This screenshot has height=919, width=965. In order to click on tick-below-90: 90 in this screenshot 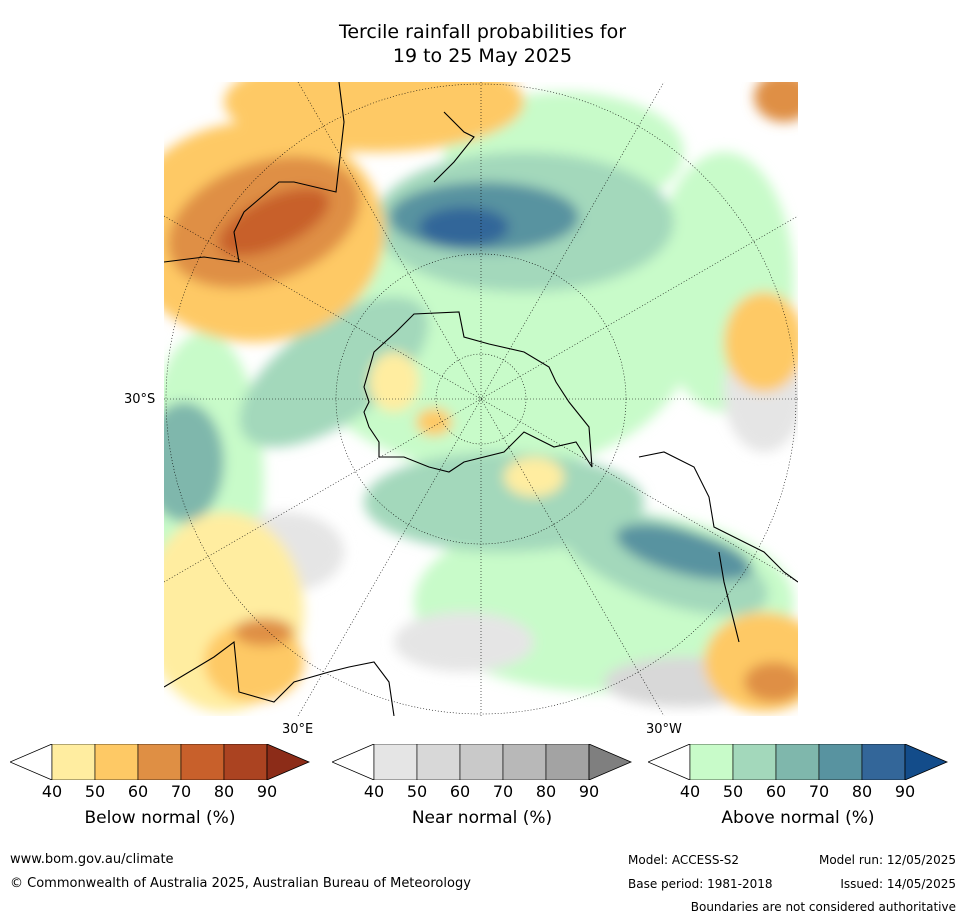, I will do `click(267, 791)`.